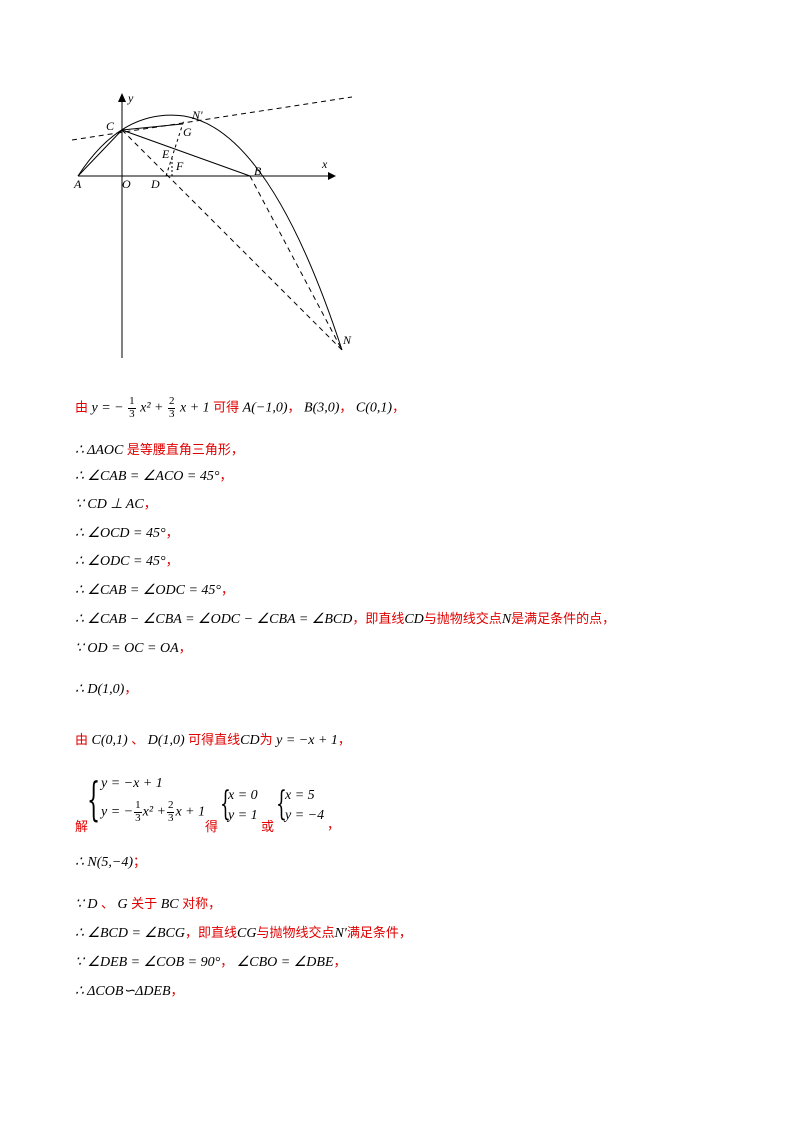 Image resolution: width=800 pixels, height=1132 pixels. Describe the element at coordinates (109, 740) in the screenshot. I see `math: C(0,1)` at that location.